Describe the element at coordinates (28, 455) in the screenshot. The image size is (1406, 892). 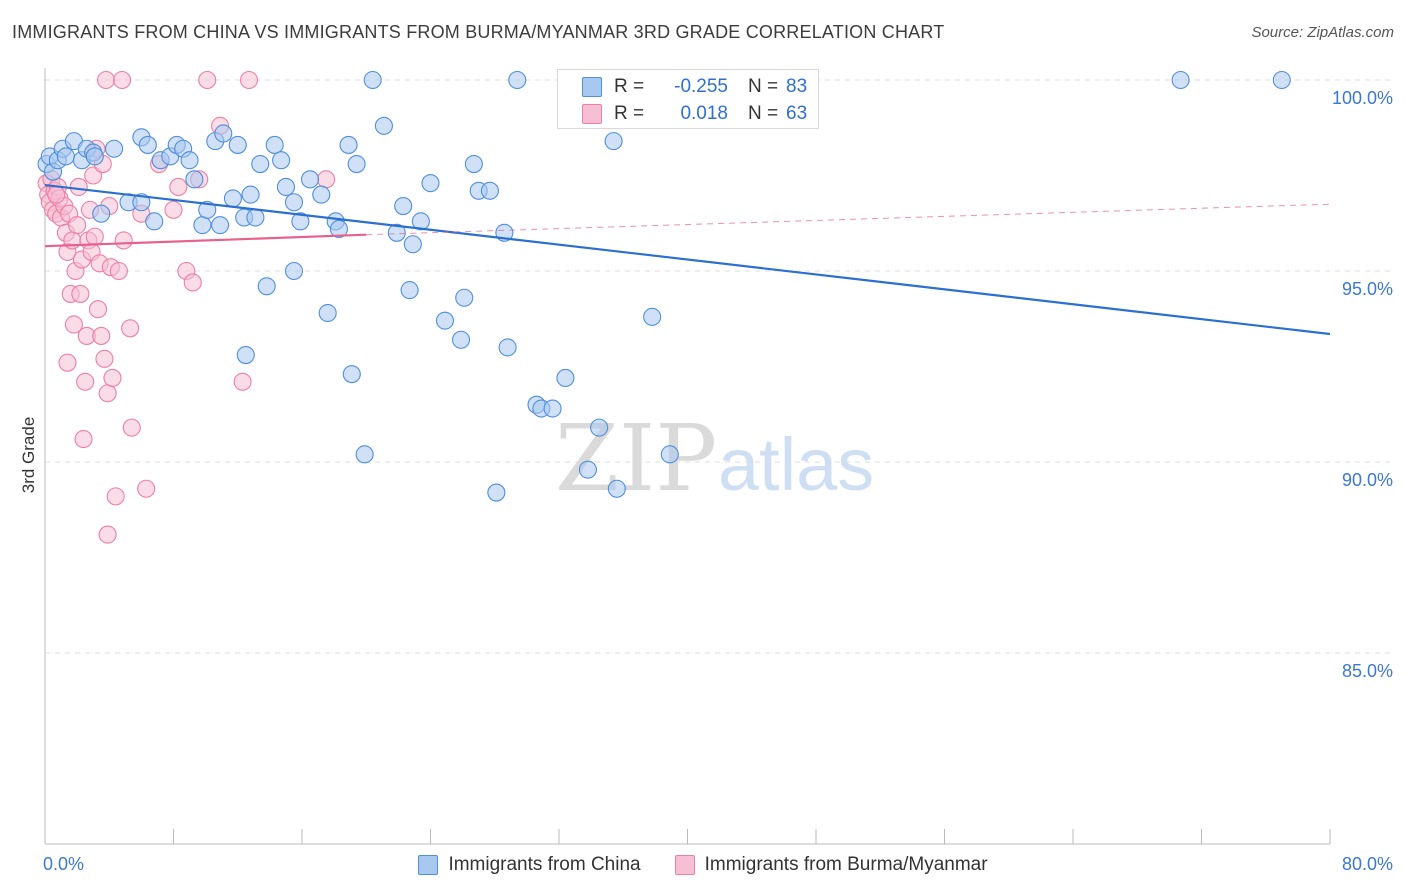
I see `y-axis-label: 3rd Grade` at that location.